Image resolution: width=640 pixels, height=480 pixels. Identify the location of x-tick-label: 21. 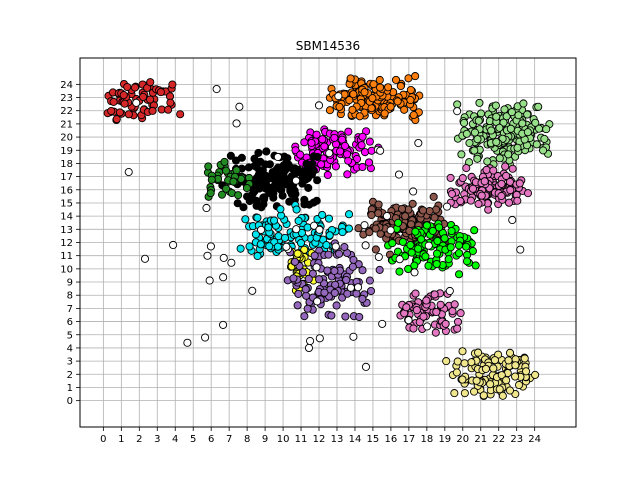
(480, 439).